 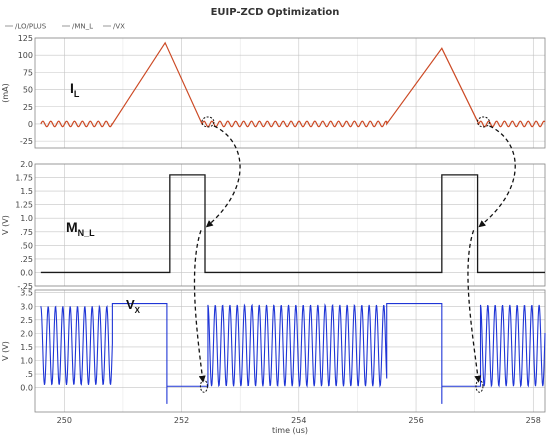 What do you see at coordinates (31, 27) in the screenshot?
I see `legend-lo-plus: /LO/PLUS` at bounding box center [31, 27].